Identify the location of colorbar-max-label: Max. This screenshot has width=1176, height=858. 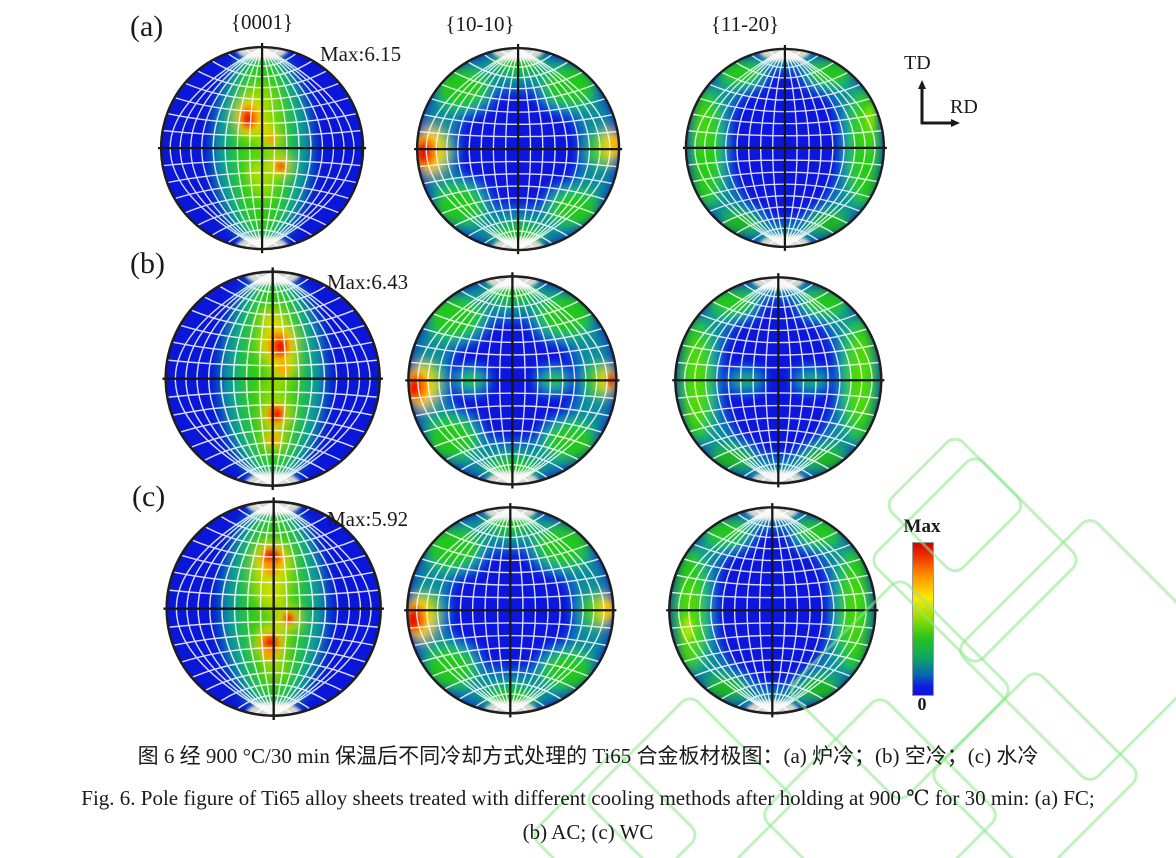
(922, 526).